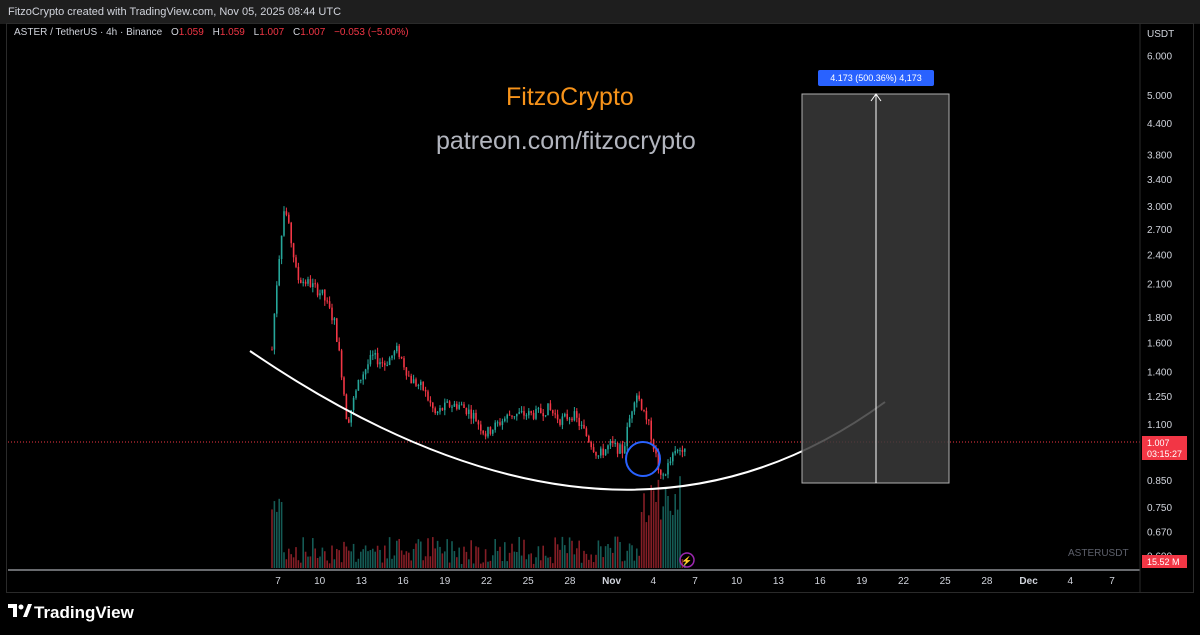 Image resolution: width=1200 pixels, height=635 pixels. I want to click on time-tick-label: Dec, so click(1028, 581).